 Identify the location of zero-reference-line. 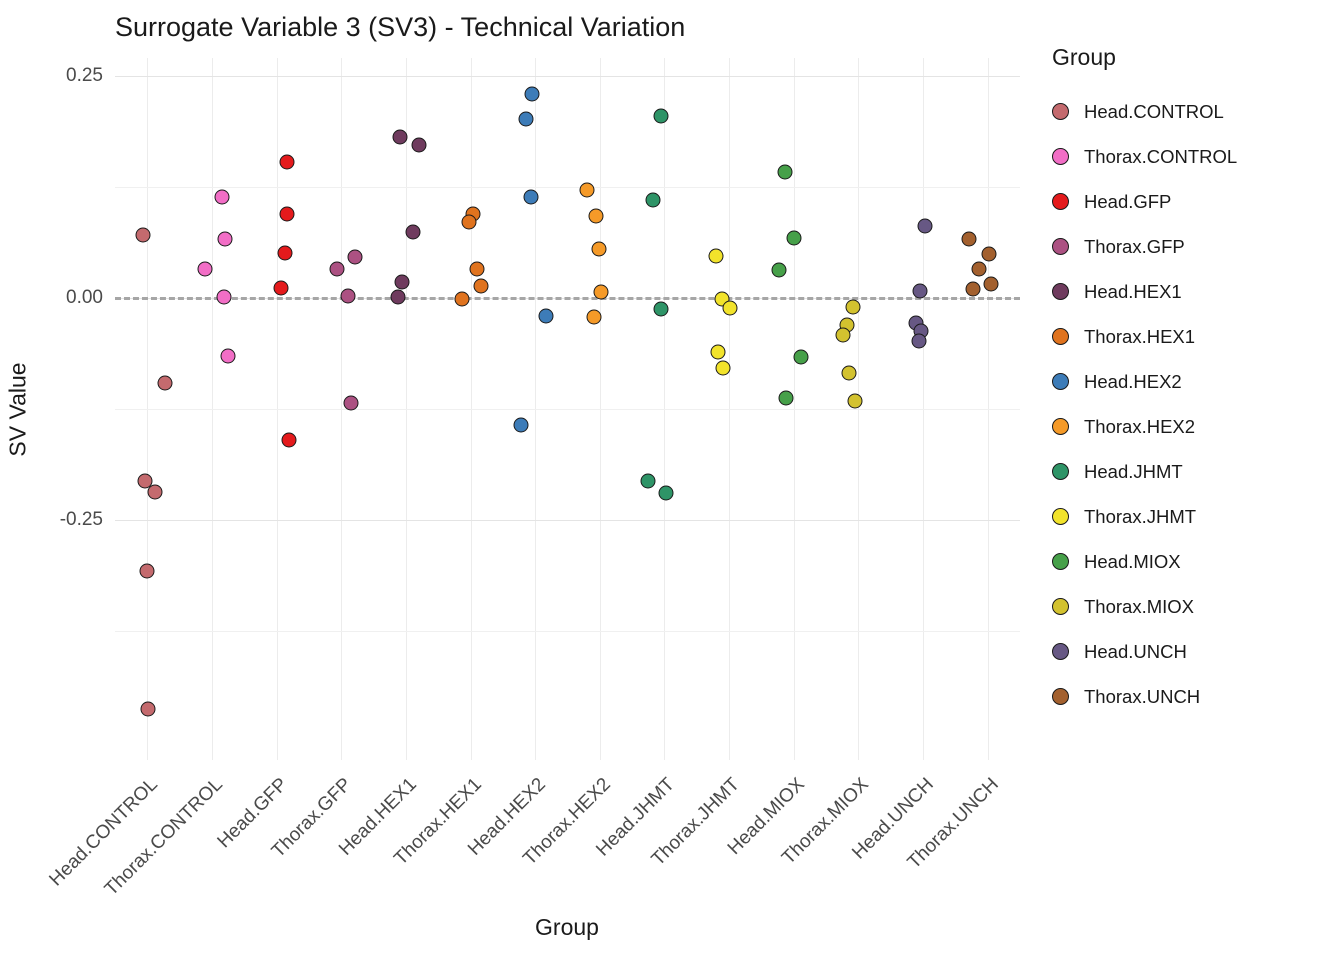
(567, 298).